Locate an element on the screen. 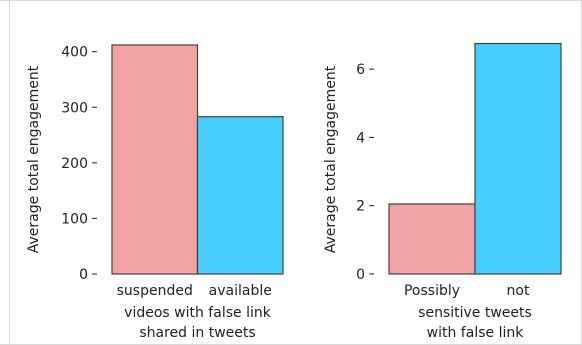 The width and height of the screenshot is (582, 345). x-axis-label: sensitive tweets is located at coordinates (475, 313).